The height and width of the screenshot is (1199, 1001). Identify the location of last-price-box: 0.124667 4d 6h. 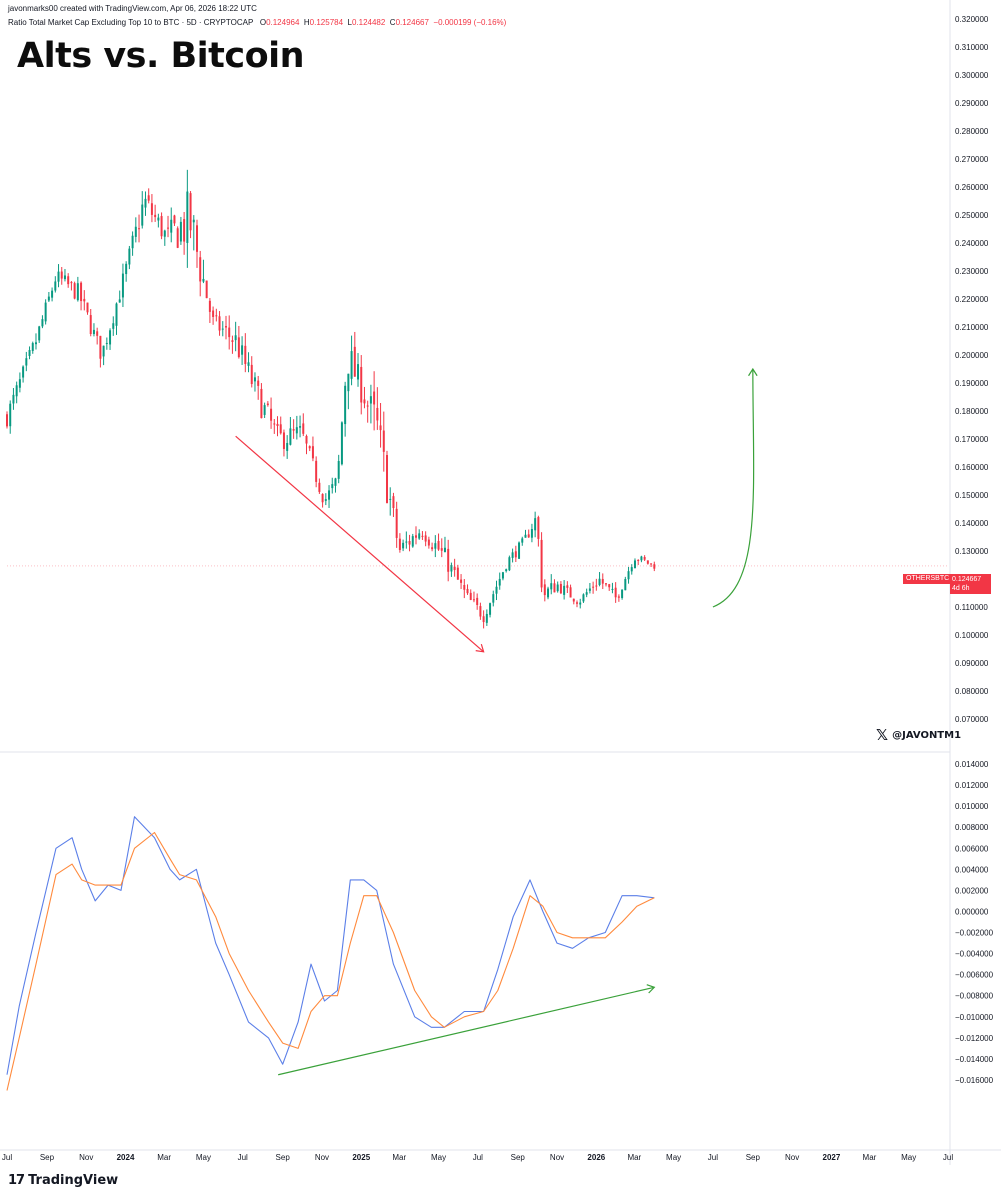
(970, 584).